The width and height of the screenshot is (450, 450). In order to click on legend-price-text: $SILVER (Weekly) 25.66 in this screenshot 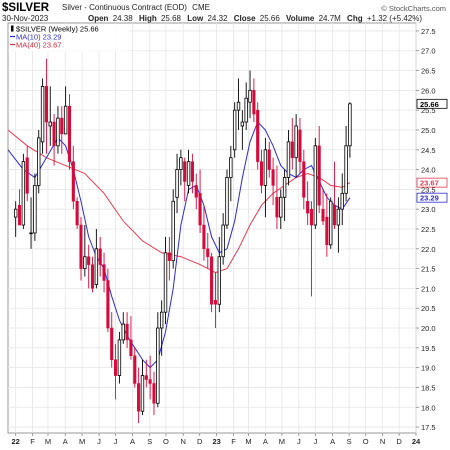, I will do `click(57, 29)`.